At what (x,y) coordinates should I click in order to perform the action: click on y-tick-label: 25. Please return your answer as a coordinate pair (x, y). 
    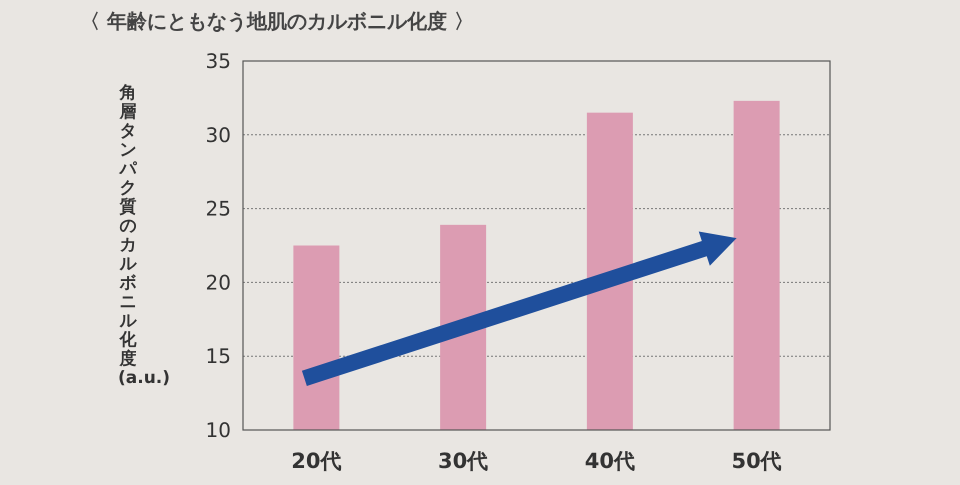
    Looking at the image, I should click on (218, 208).